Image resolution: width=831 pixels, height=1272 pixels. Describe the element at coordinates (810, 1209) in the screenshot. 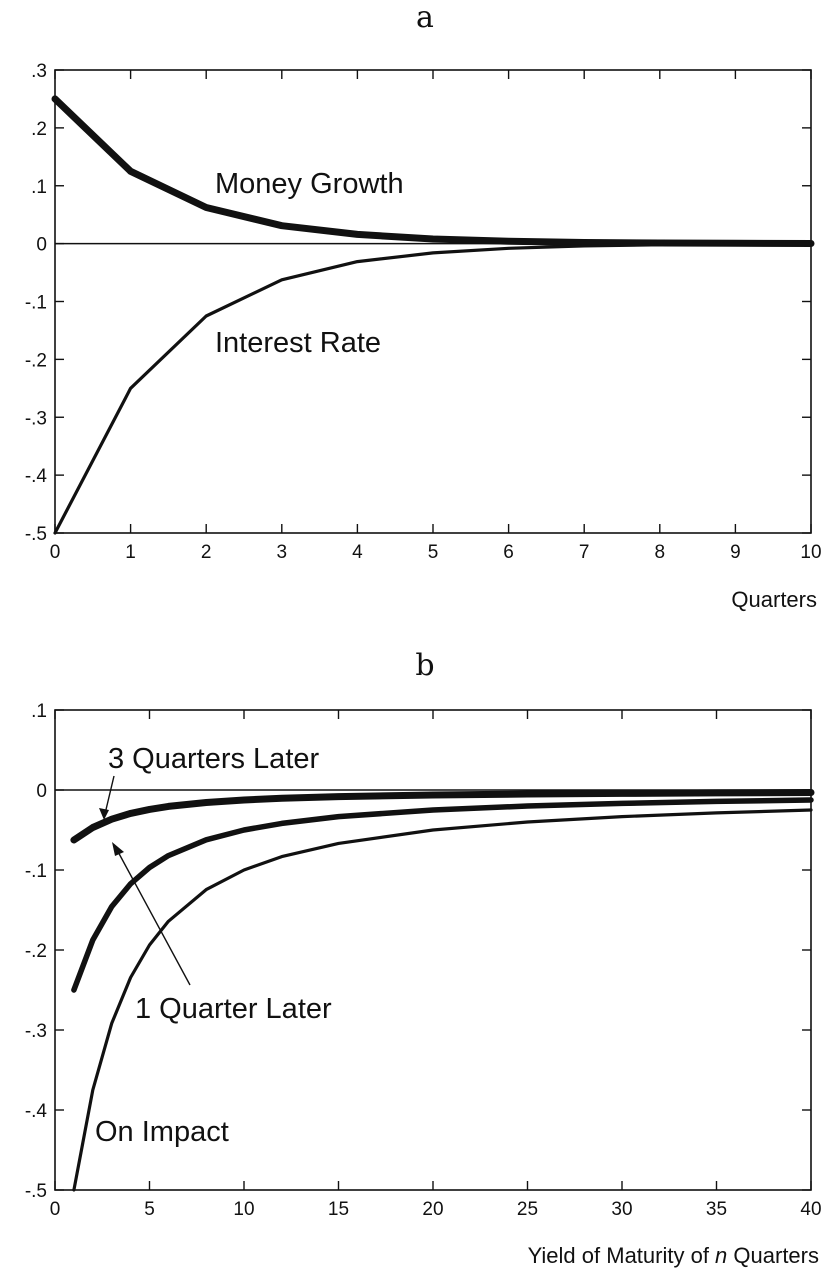

I see `panel-b-x-tick-label: 40` at that location.